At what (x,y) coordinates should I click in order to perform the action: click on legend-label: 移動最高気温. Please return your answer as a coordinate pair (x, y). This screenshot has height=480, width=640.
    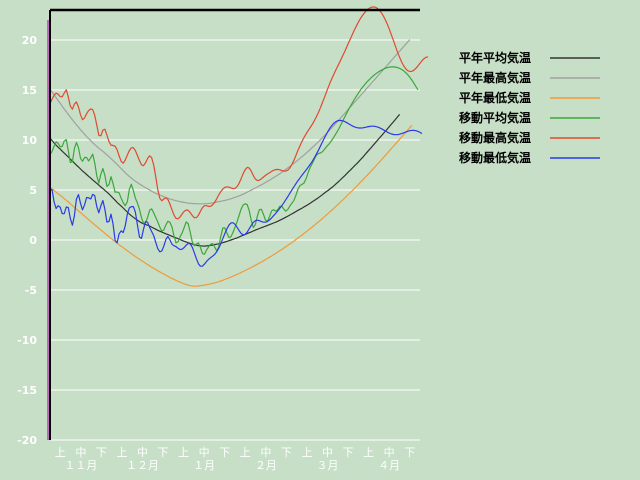
    Looking at the image, I should click on (495, 137).